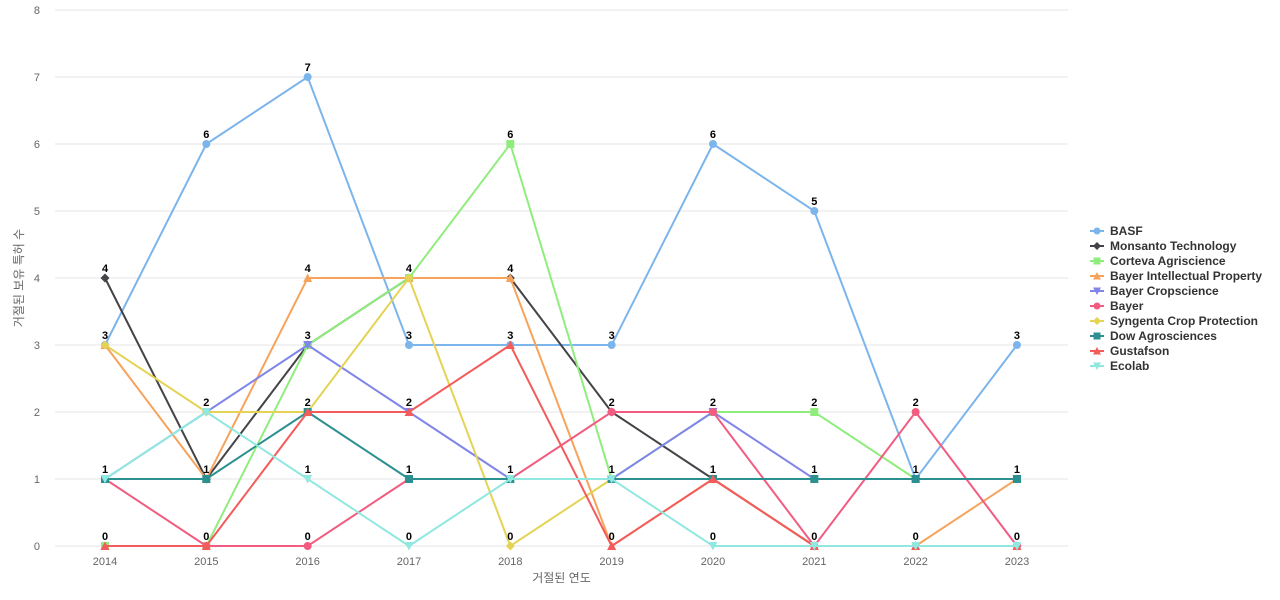 The image size is (1280, 600). I want to click on y-tick-label: 2, so click(37, 413).